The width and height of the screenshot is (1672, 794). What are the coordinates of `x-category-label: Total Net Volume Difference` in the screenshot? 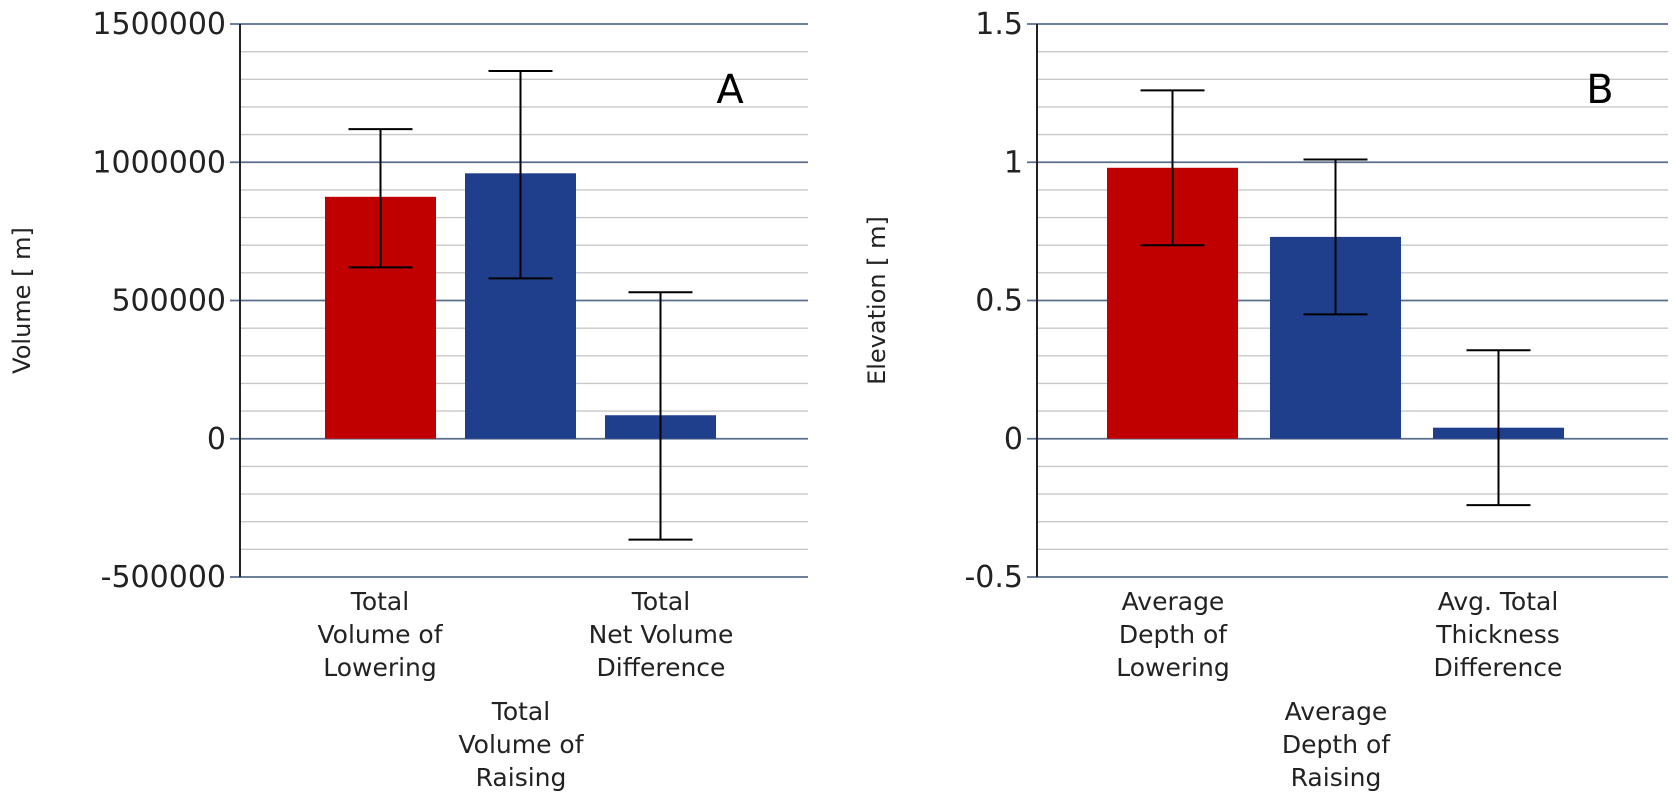 It's located at (661, 634).